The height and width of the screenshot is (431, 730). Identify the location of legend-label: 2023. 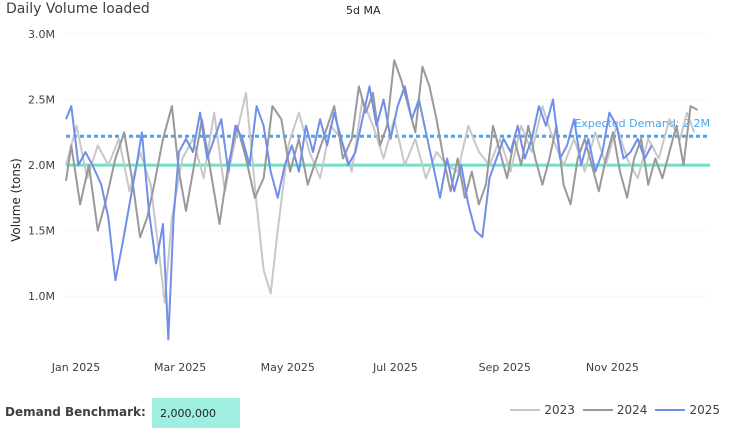
(559, 410).